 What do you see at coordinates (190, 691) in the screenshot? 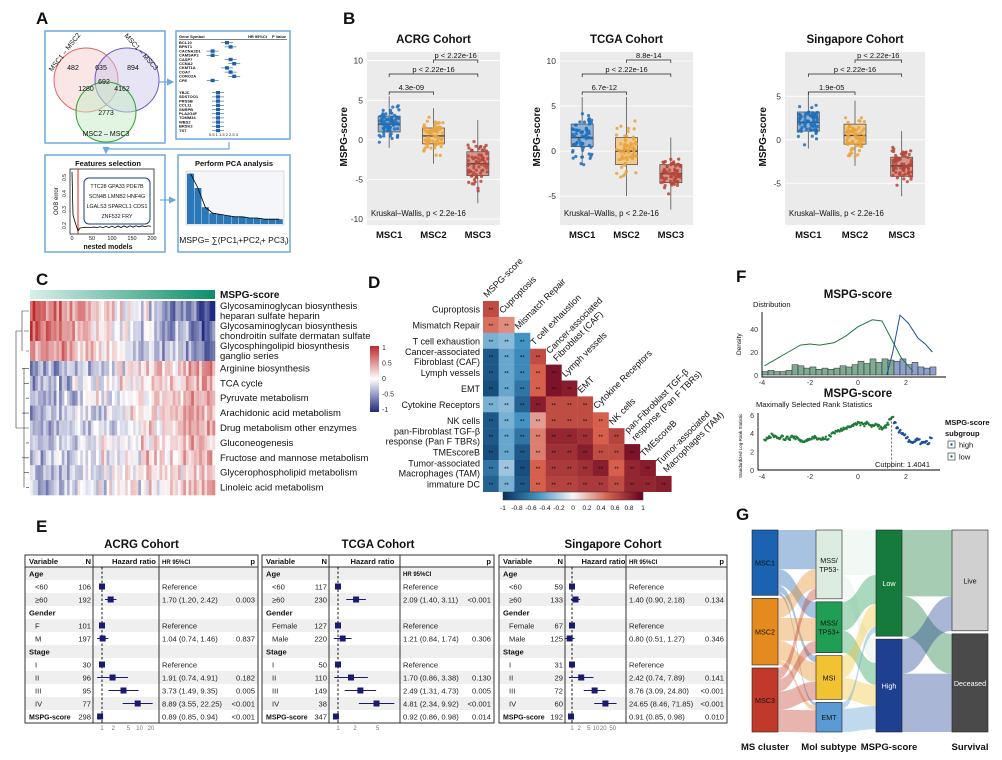
I see `hr-ci-text: 3.73 (1.49, 9.35)` at bounding box center [190, 691].